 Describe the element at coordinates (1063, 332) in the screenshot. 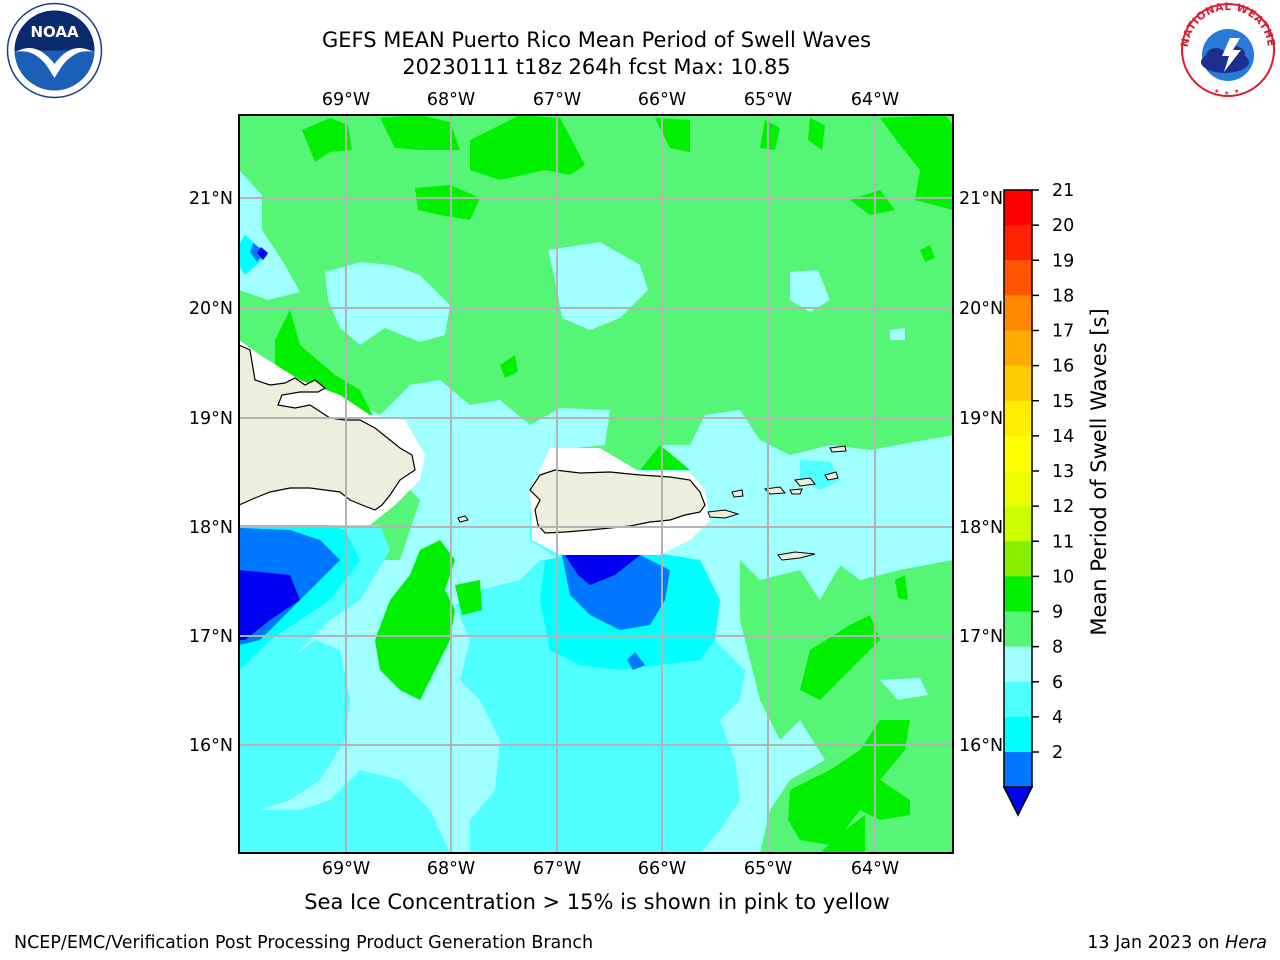

I see `colorbar-tick-label: 17` at that location.